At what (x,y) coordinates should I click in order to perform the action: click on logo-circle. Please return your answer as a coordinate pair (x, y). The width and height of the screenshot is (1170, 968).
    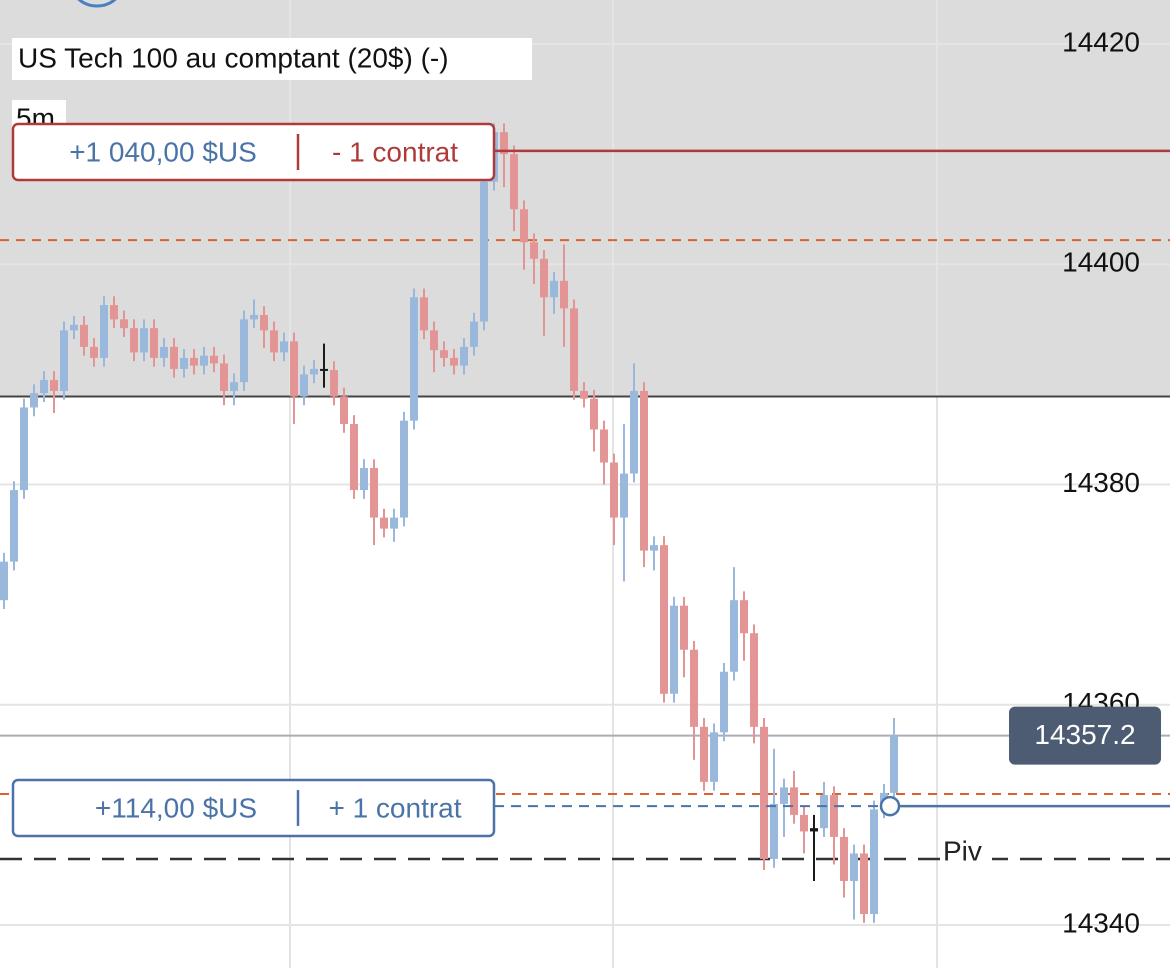
    Looking at the image, I should click on (97, 4).